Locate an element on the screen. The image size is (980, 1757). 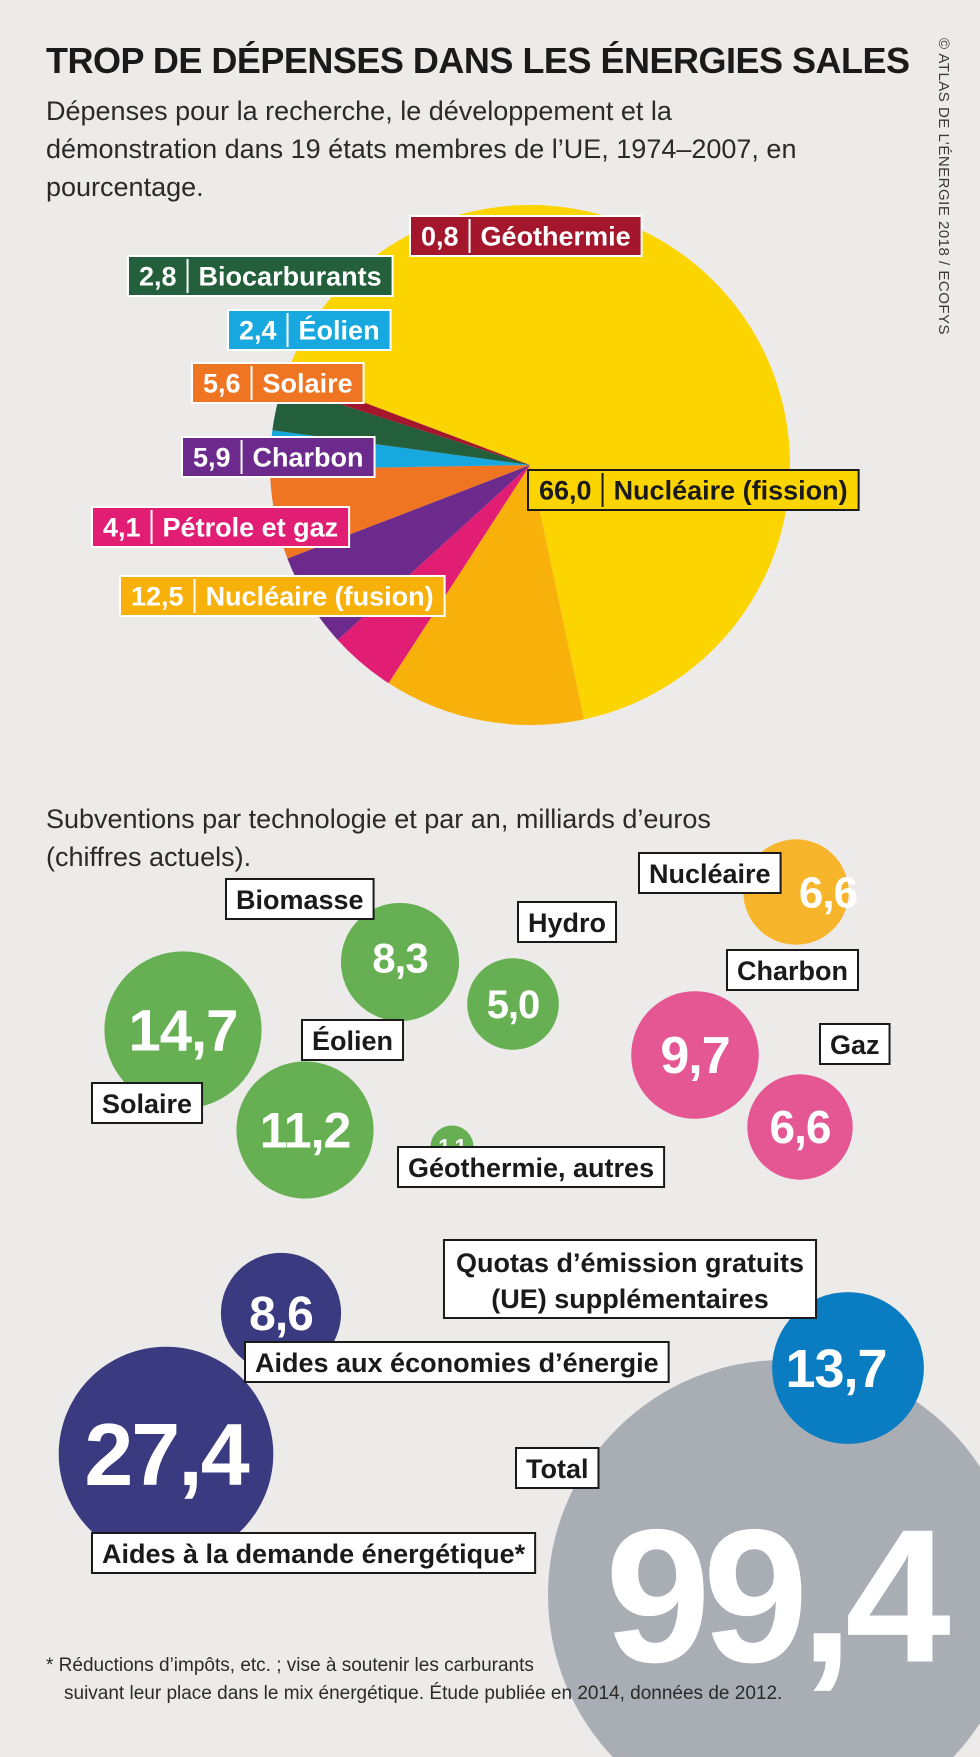
pie-category-label: Pétrole et gaz is located at coordinates (251, 528).